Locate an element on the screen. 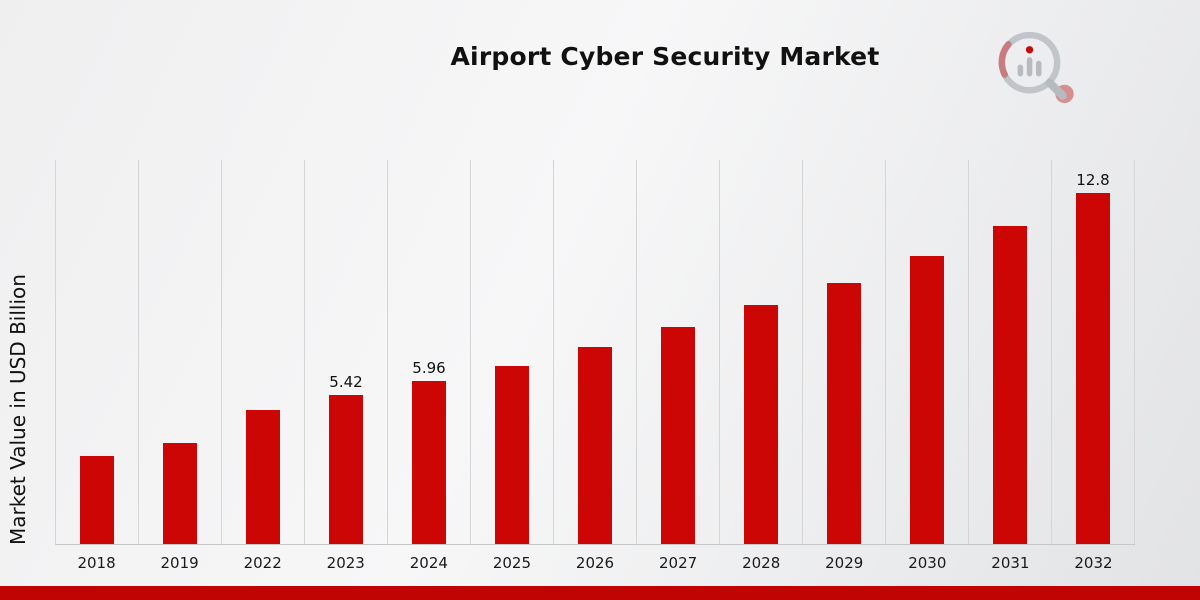  bar-2028 is located at coordinates (761, 424).